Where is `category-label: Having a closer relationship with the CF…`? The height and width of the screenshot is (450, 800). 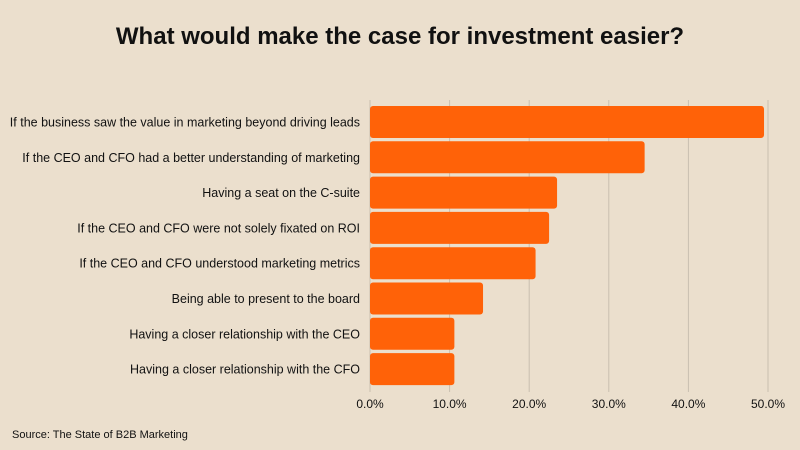 category-label: Having a closer relationship with the CF… is located at coordinates (245, 370).